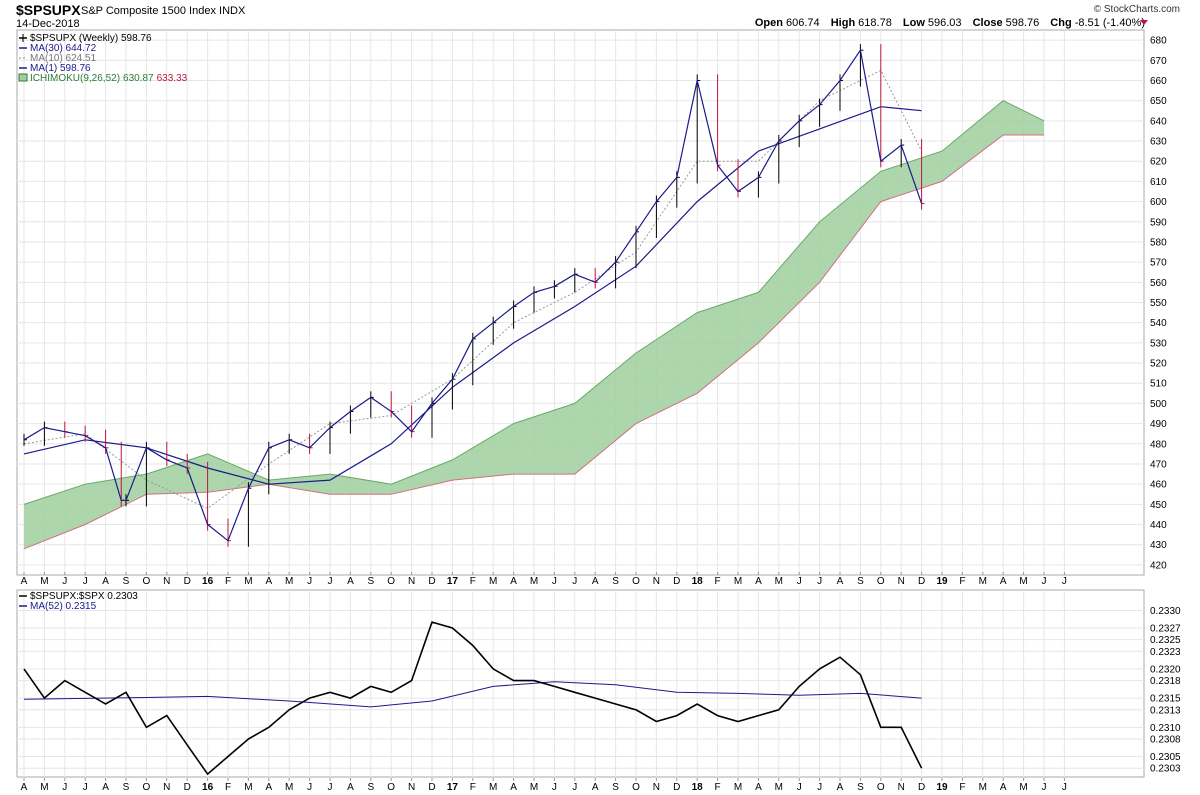 The image size is (1200, 795). Describe the element at coordinates (1165, 710) in the screenshot. I see `y-tick-label: 0.2313` at that location.